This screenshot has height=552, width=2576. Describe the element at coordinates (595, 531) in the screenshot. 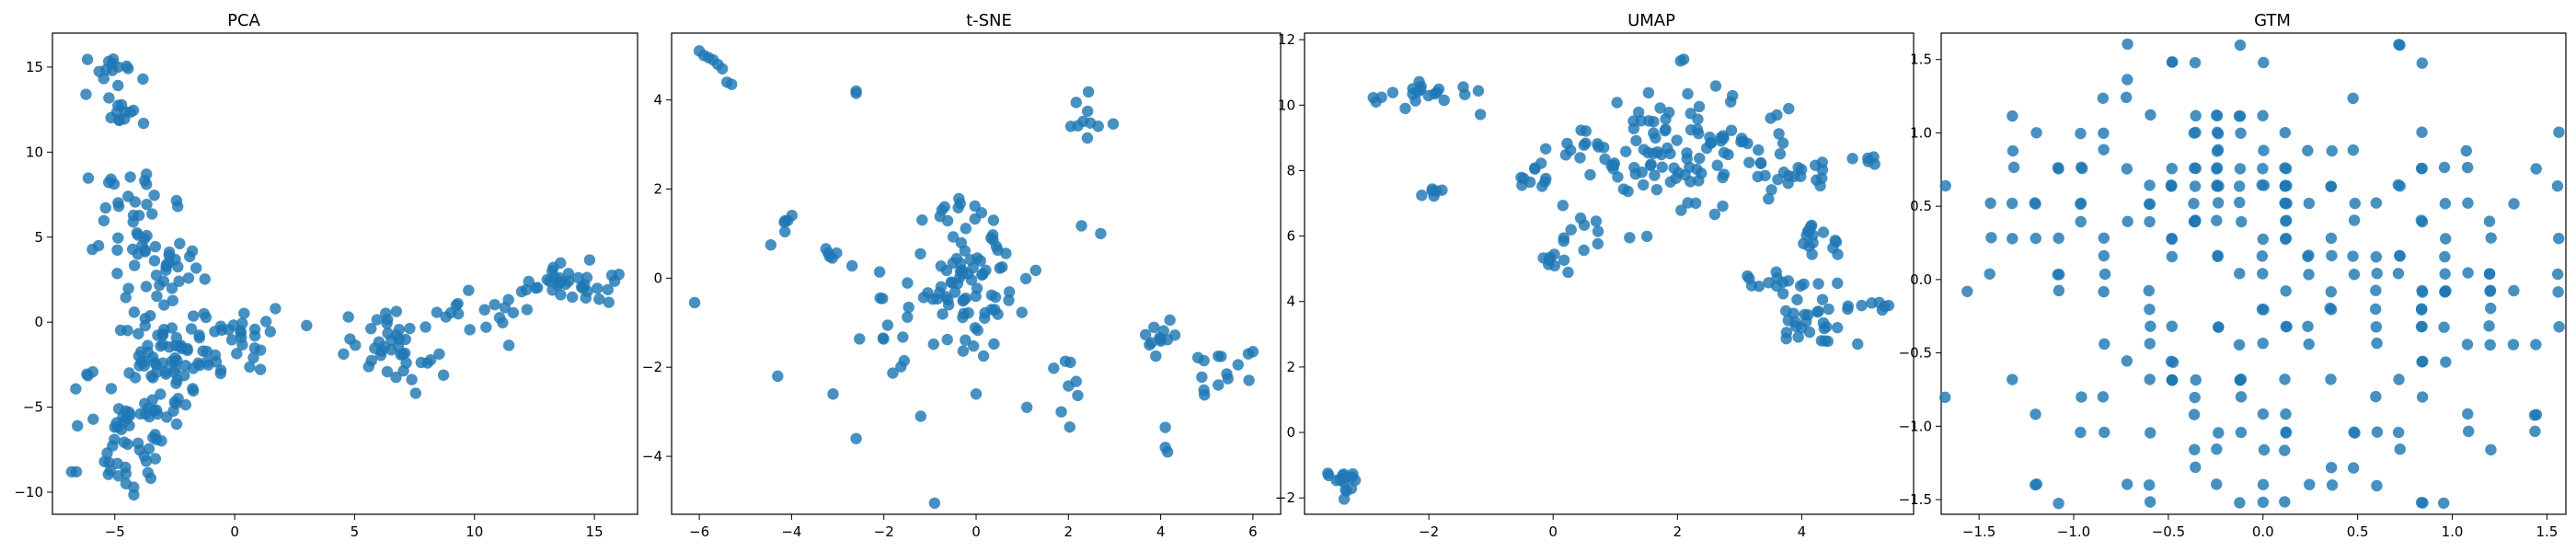

I see `x-tick-label: 15` at that location.